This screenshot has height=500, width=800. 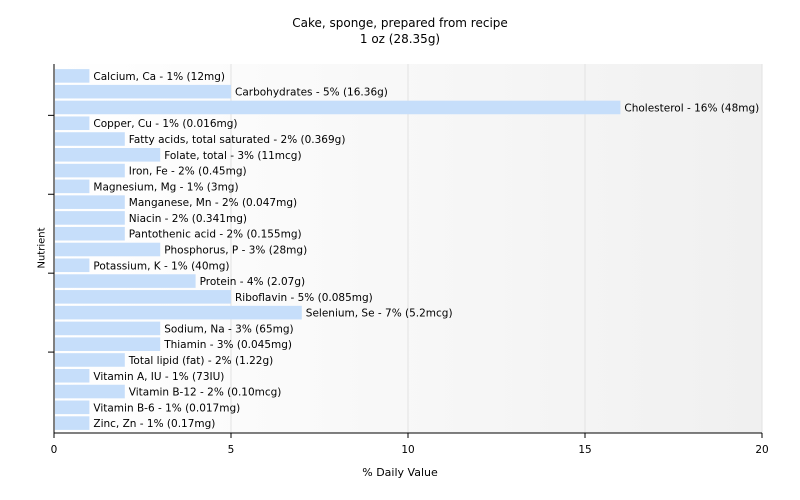 What do you see at coordinates (253, 282) in the screenshot?
I see `bar-label: Protein - 4% (2.07g)` at bounding box center [253, 282].